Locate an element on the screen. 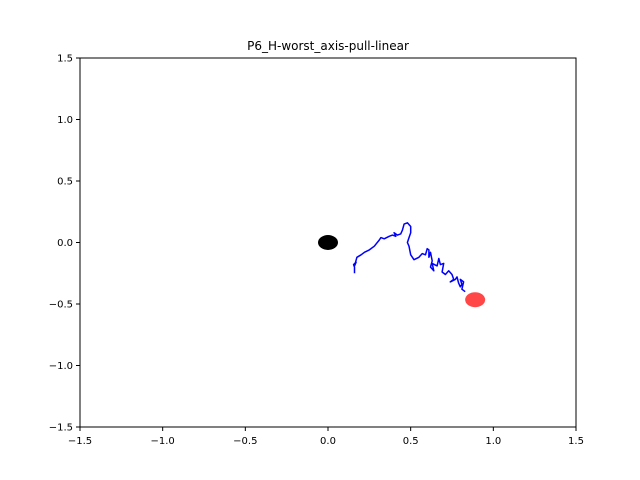 The height and width of the screenshot is (480, 640). start-marker is located at coordinates (328, 242).